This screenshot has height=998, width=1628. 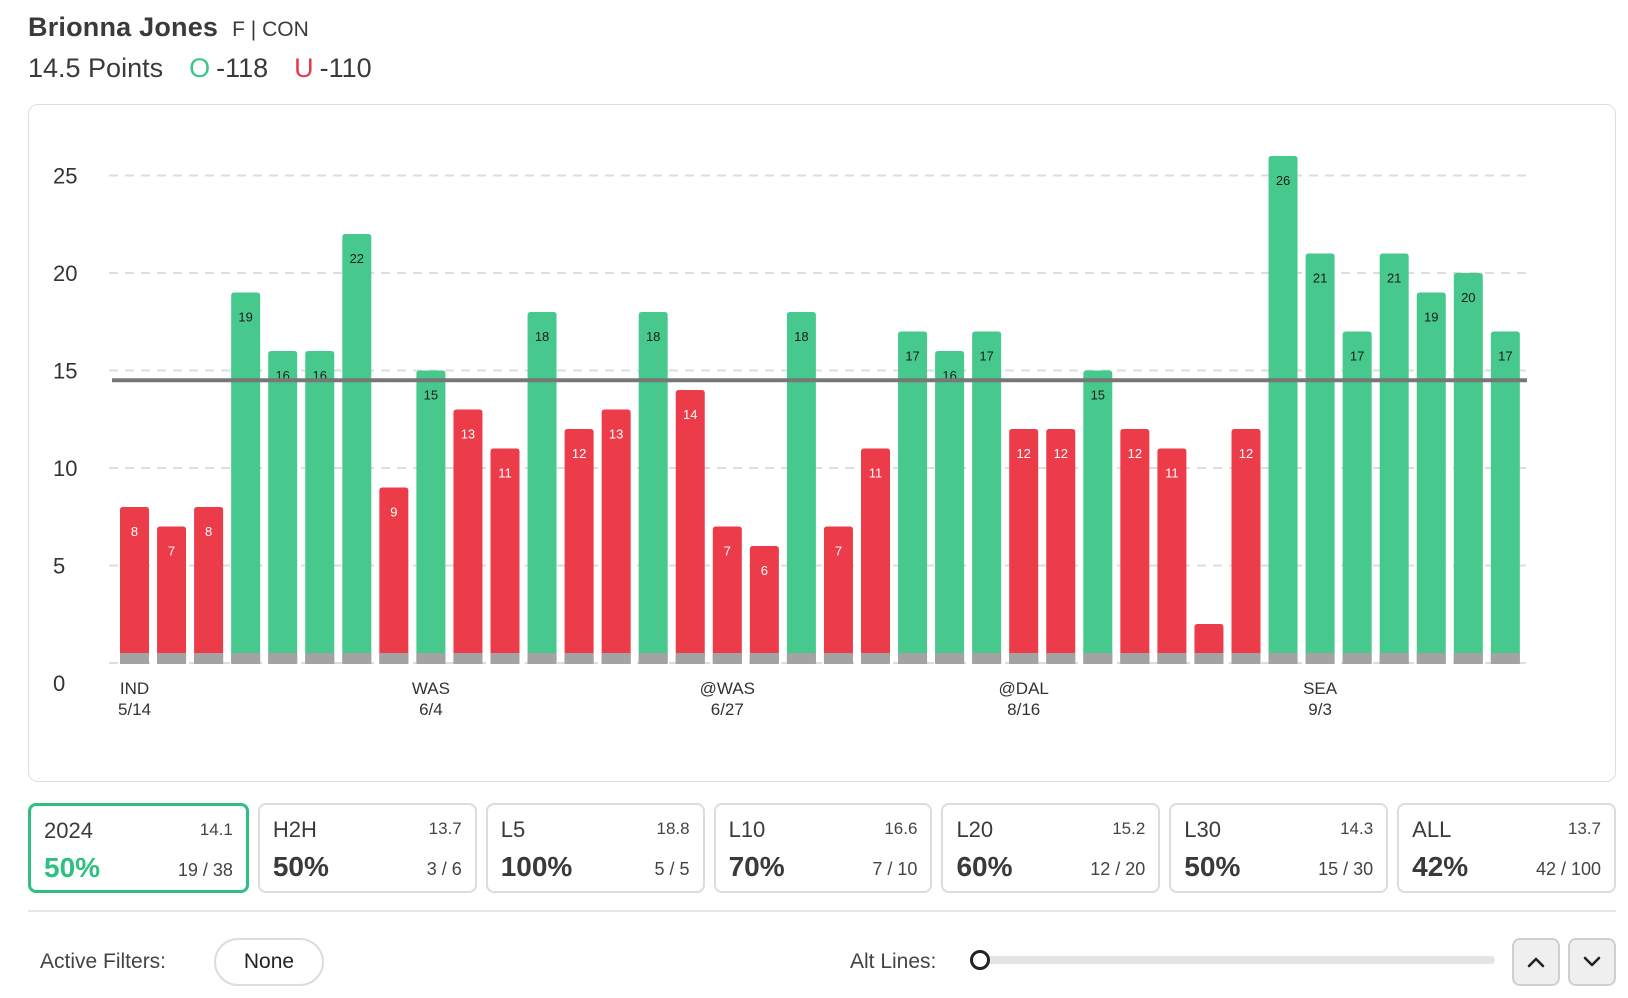 I want to click on x-tick-team: SEA, so click(x=1320, y=688).